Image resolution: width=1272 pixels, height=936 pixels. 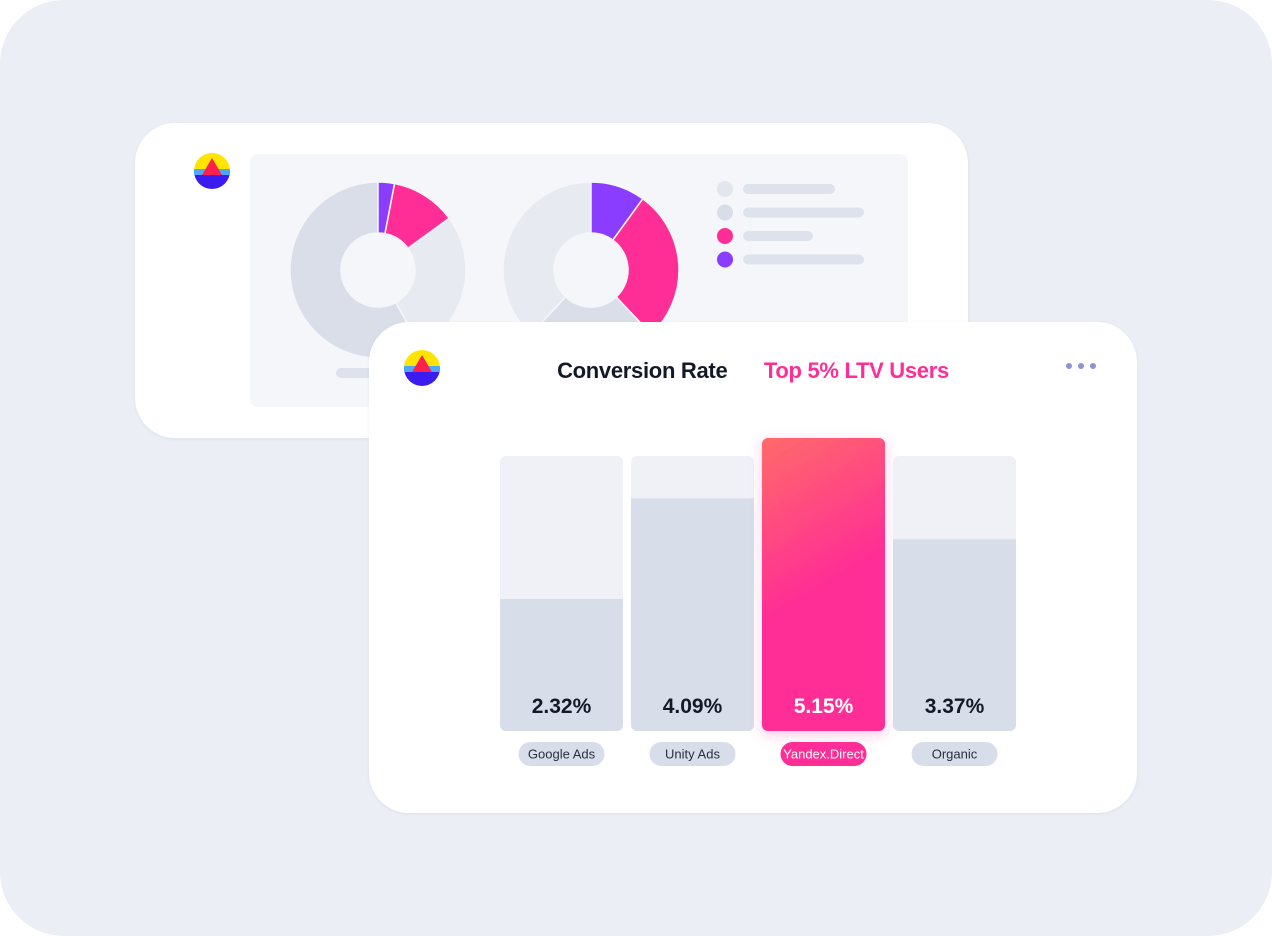 I want to click on category-label: Yandex.Direct, so click(x=823, y=754).